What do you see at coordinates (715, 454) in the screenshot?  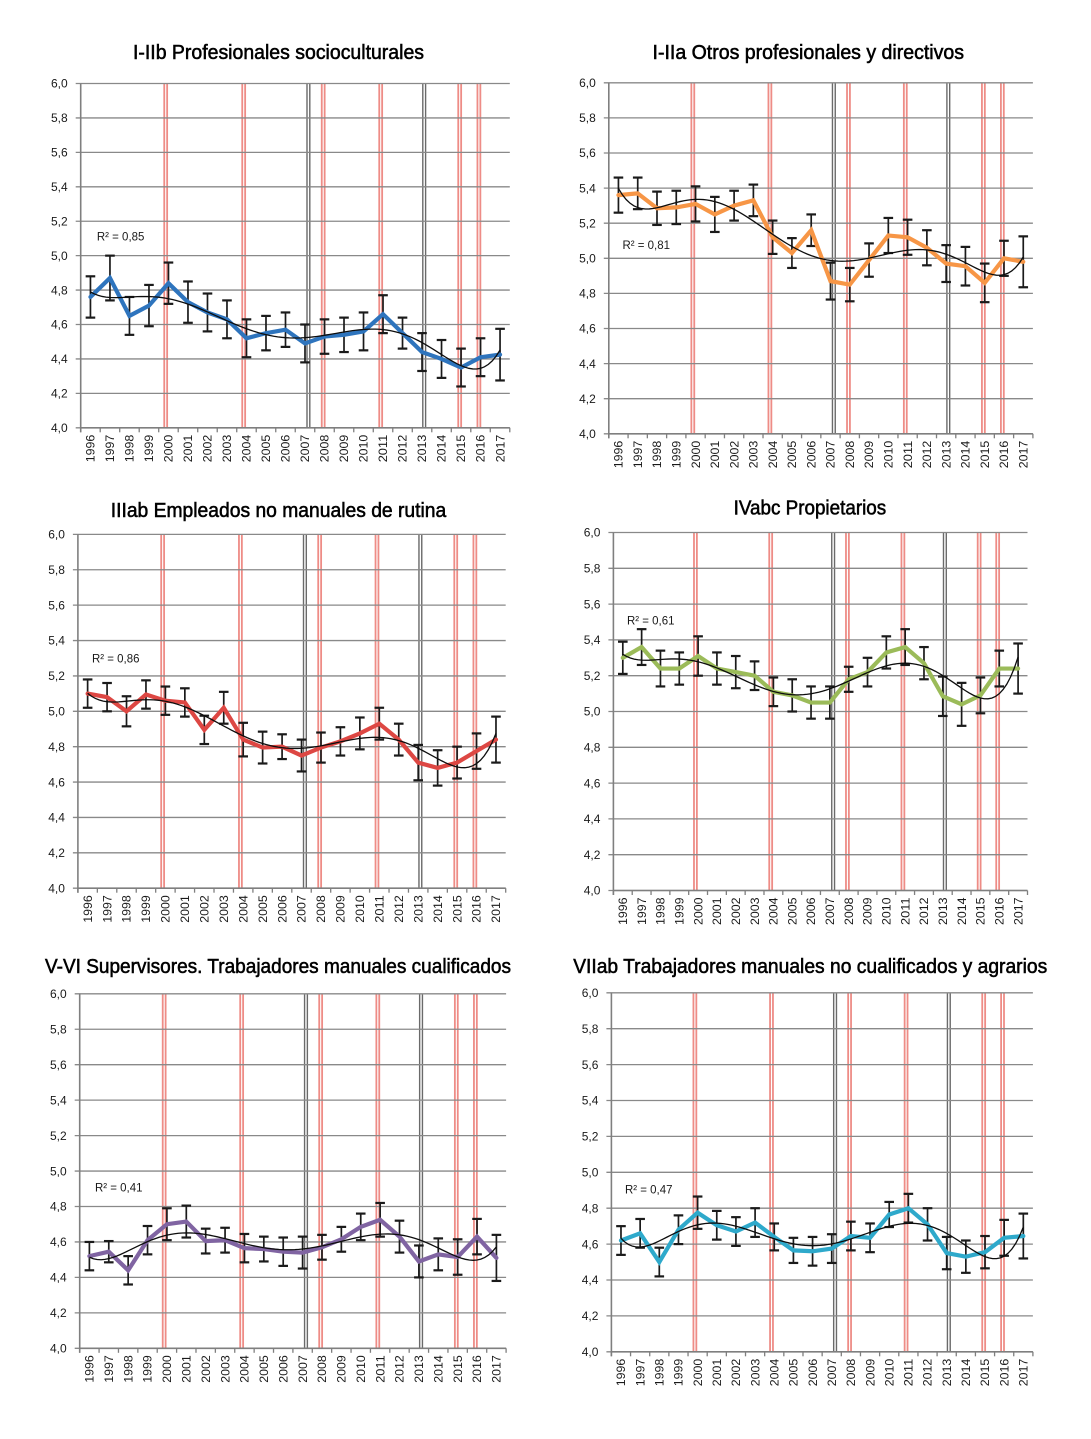 I see `svg-text: 2001` at bounding box center [715, 454].